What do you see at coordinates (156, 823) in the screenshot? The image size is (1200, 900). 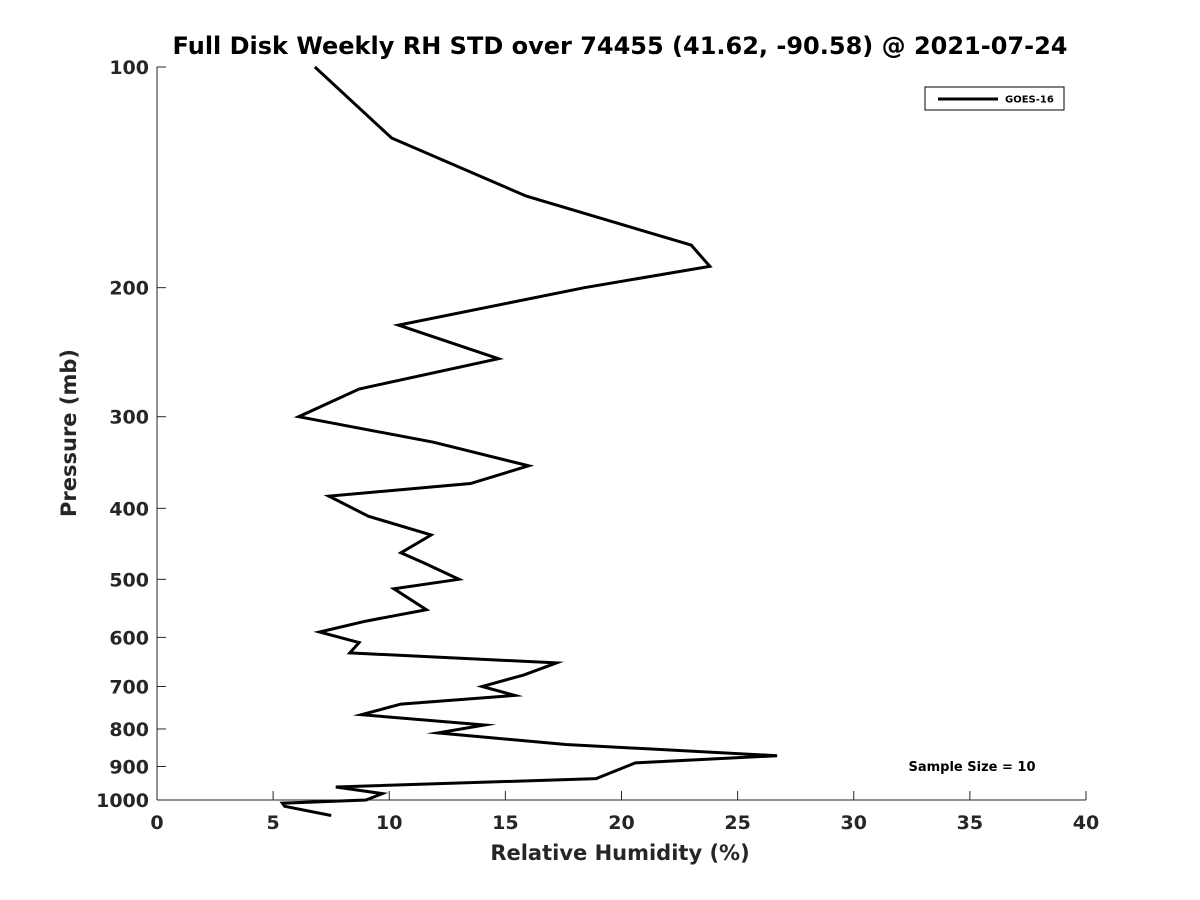 I see `x-tick-label: 0` at bounding box center [156, 823].